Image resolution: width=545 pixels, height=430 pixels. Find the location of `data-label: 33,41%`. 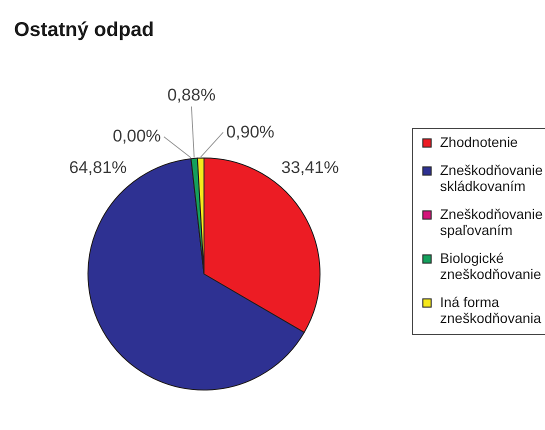

data-label: 33,41% is located at coordinates (310, 167).